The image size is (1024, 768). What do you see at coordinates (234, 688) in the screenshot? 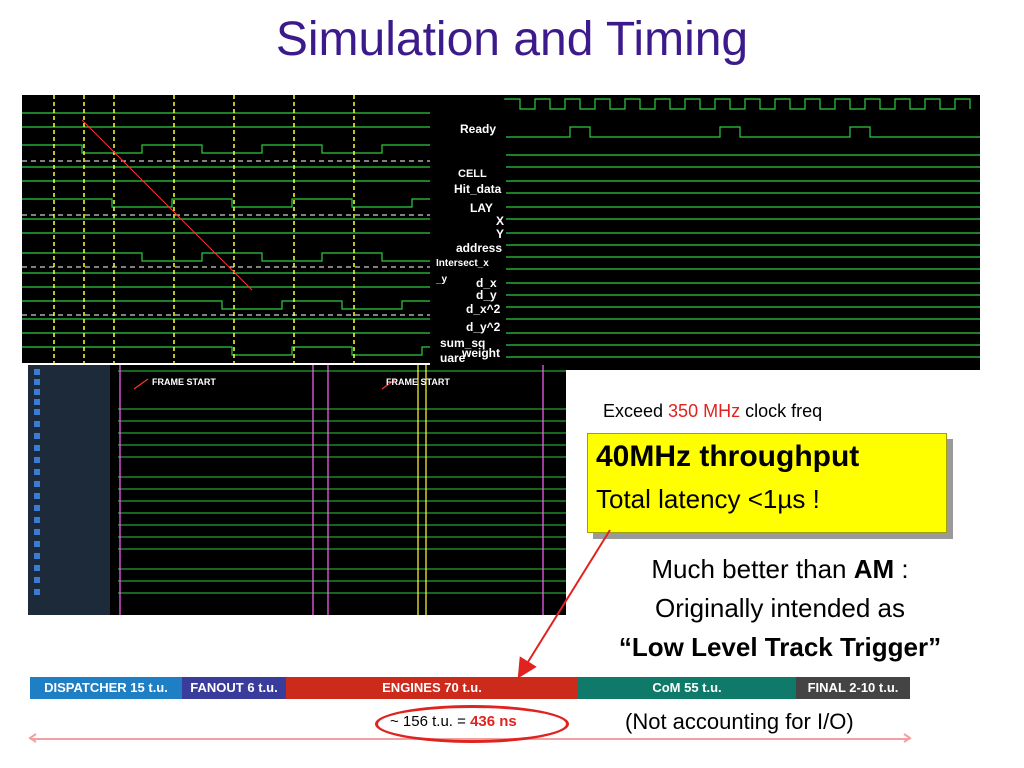
I see `pipeline-segment-fanout: FANOUT 6 t.u.` at bounding box center [234, 688].